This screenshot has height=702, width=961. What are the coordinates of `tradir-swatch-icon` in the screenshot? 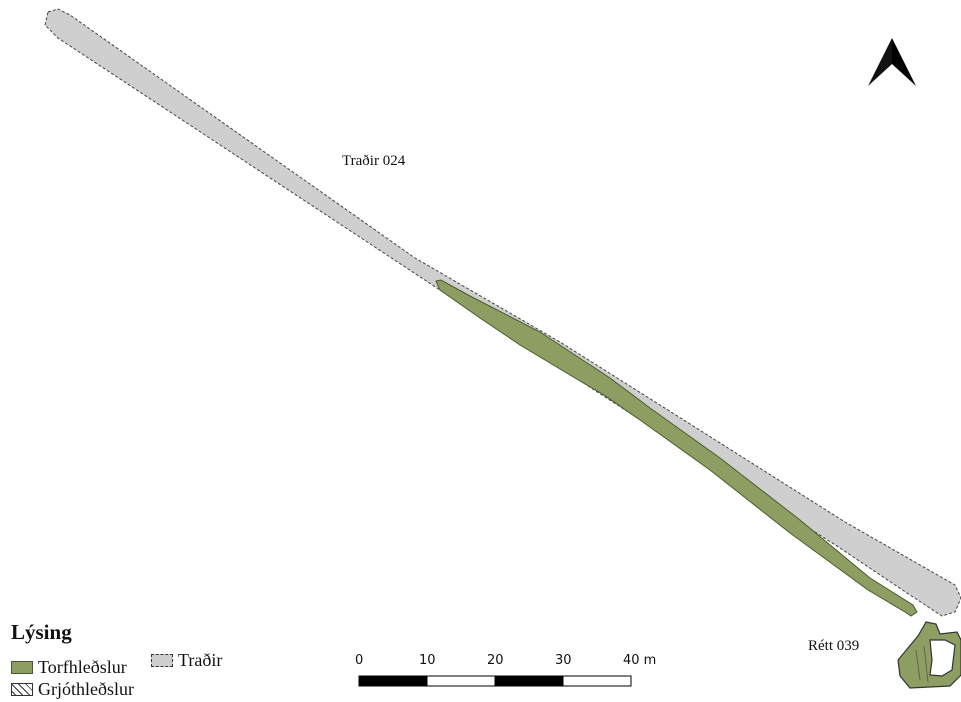 It's located at (162, 660).